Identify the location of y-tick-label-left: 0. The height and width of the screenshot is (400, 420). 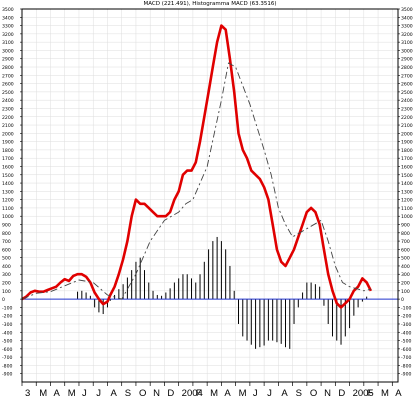
(3, 300).